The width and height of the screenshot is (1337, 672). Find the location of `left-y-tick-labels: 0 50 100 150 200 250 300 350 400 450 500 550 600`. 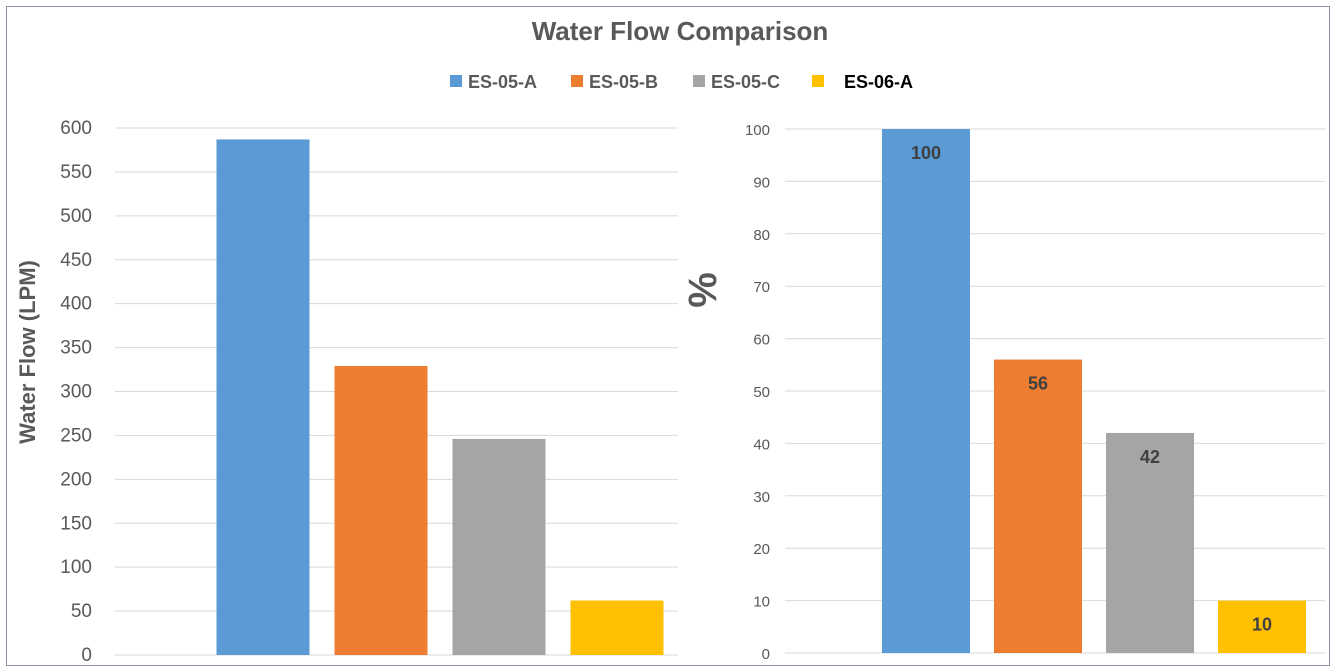

left-y-tick-labels: 0 50 100 150 200 250 300 350 400 450 500 550 600 is located at coordinates (76, 392).